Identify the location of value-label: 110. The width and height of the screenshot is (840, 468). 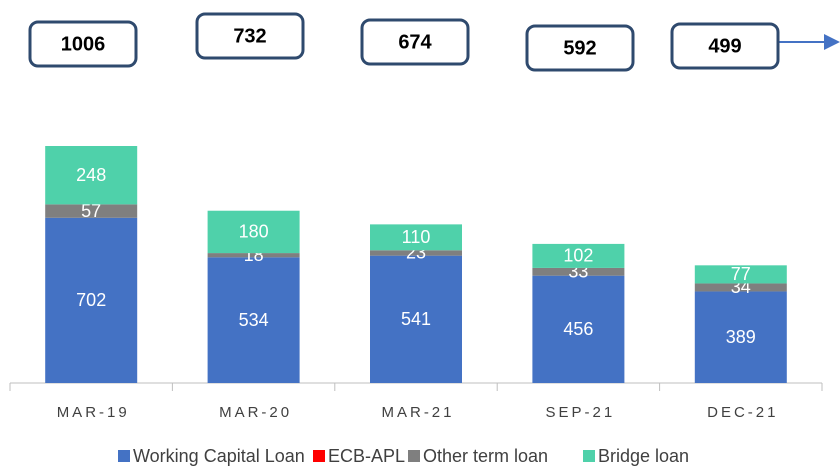
(416, 237).